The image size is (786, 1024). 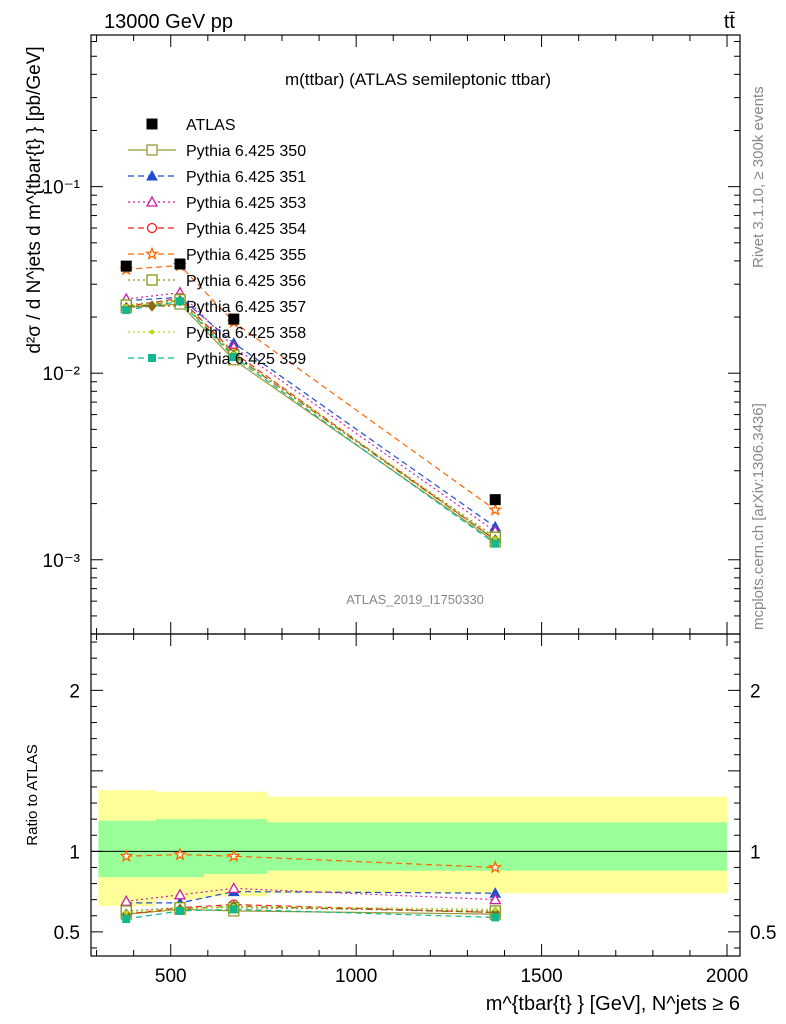 What do you see at coordinates (418, 79) in the screenshot?
I see `chart-title: m(ttbar) (ATLAS semileptonic ttbar)` at bounding box center [418, 79].